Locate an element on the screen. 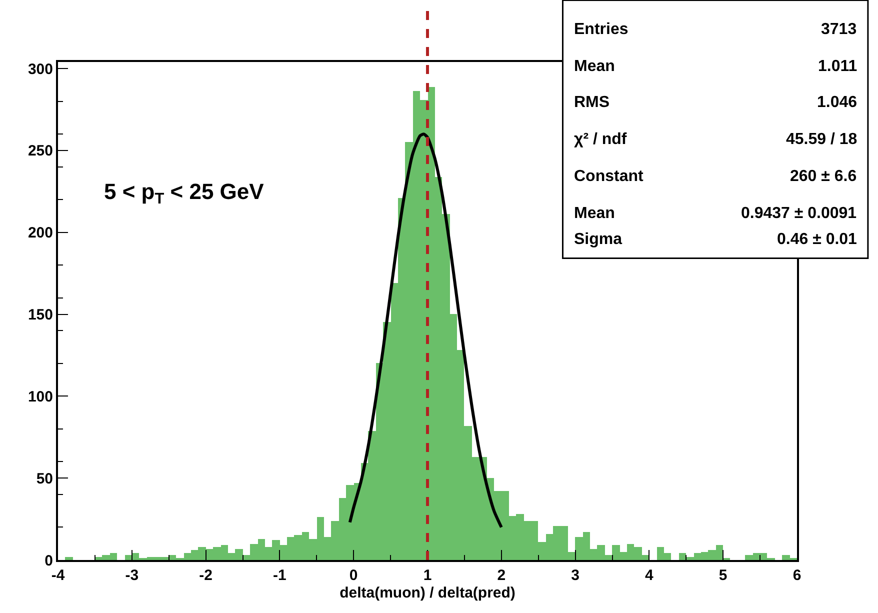 Image resolution: width=878 pixels, height=613 pixels. x-tick-label: 1 is located at coordinates (427, 575).